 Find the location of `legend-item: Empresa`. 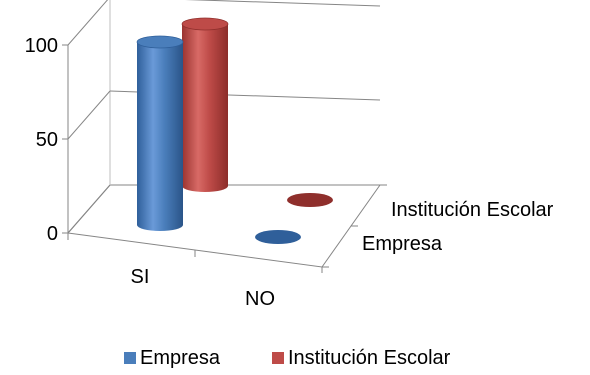

legend-item: Empresa is located at coordinates (172, 358).